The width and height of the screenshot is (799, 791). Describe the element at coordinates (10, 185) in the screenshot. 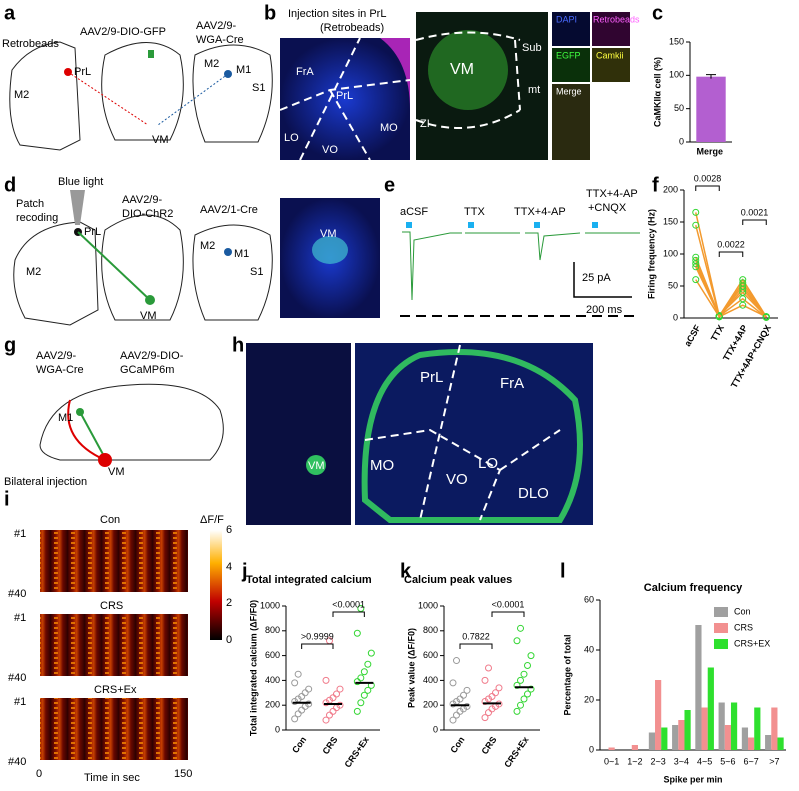

I see `panel-letter: d` at that location.